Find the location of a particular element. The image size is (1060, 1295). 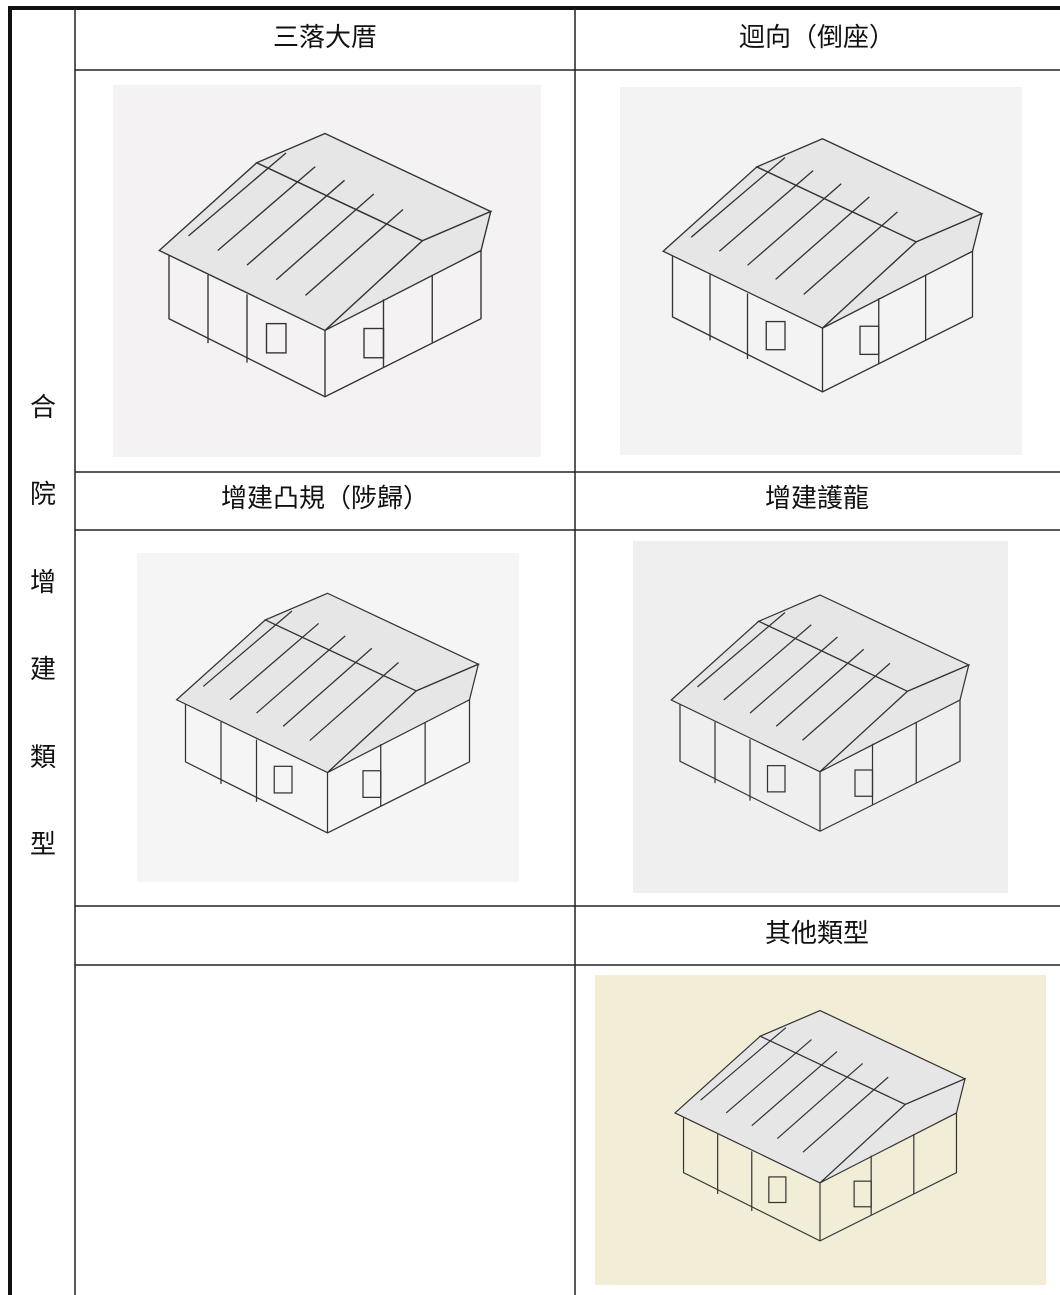

side-label-char: 建 is located at coordinates (43, 669).